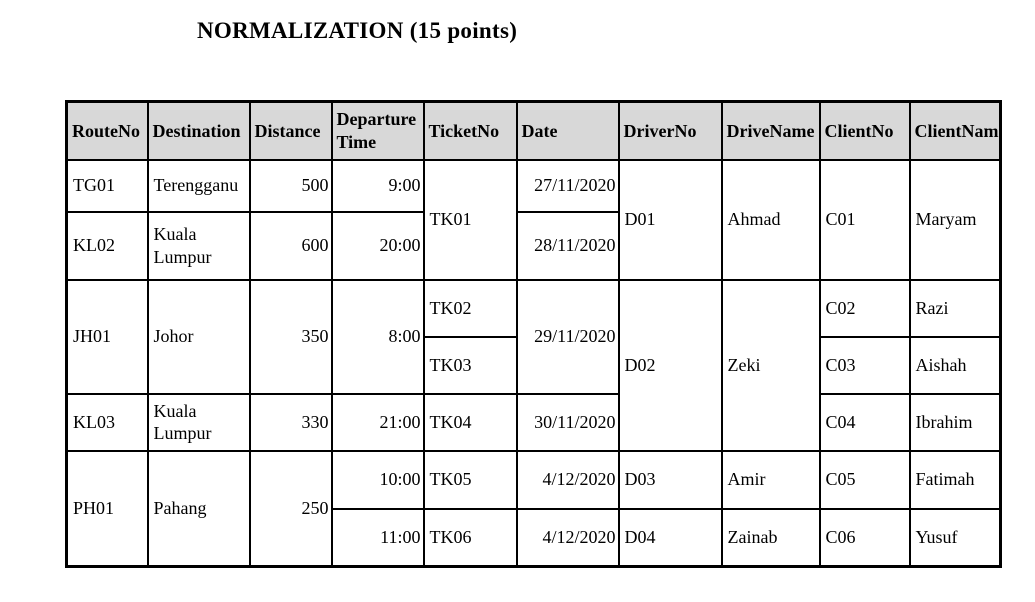 The height and width of the screenshot is (602, 1035). I want to click on cell-driverno: D01, so click(670, 219).